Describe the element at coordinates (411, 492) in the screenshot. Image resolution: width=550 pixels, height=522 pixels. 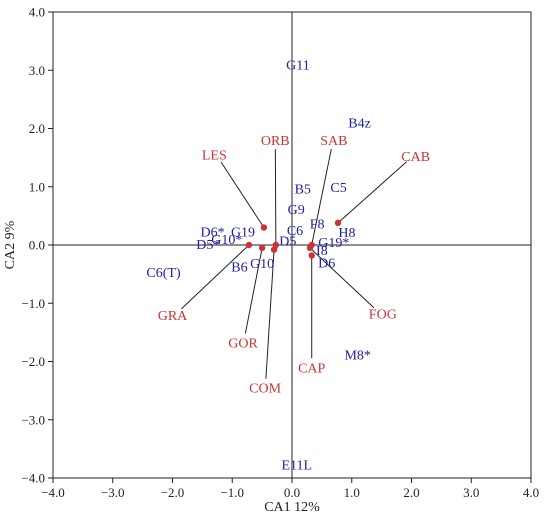
I see `x-tick-label: 2.0` at that location.